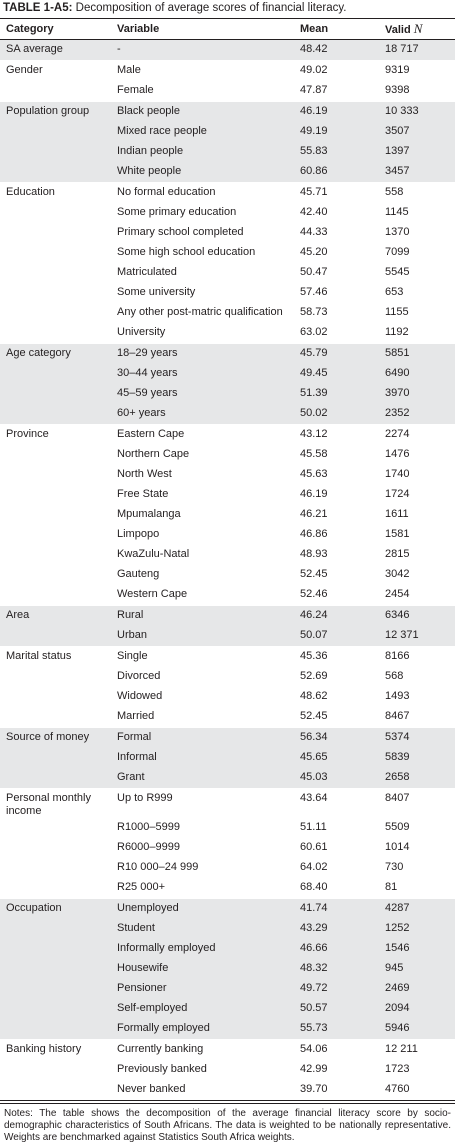 The image size is (455, 1146). What do you see at coordinates (336, 353) in the screenshot?
I see `mean-cell: 45.79` at bounding box center [336, 353].